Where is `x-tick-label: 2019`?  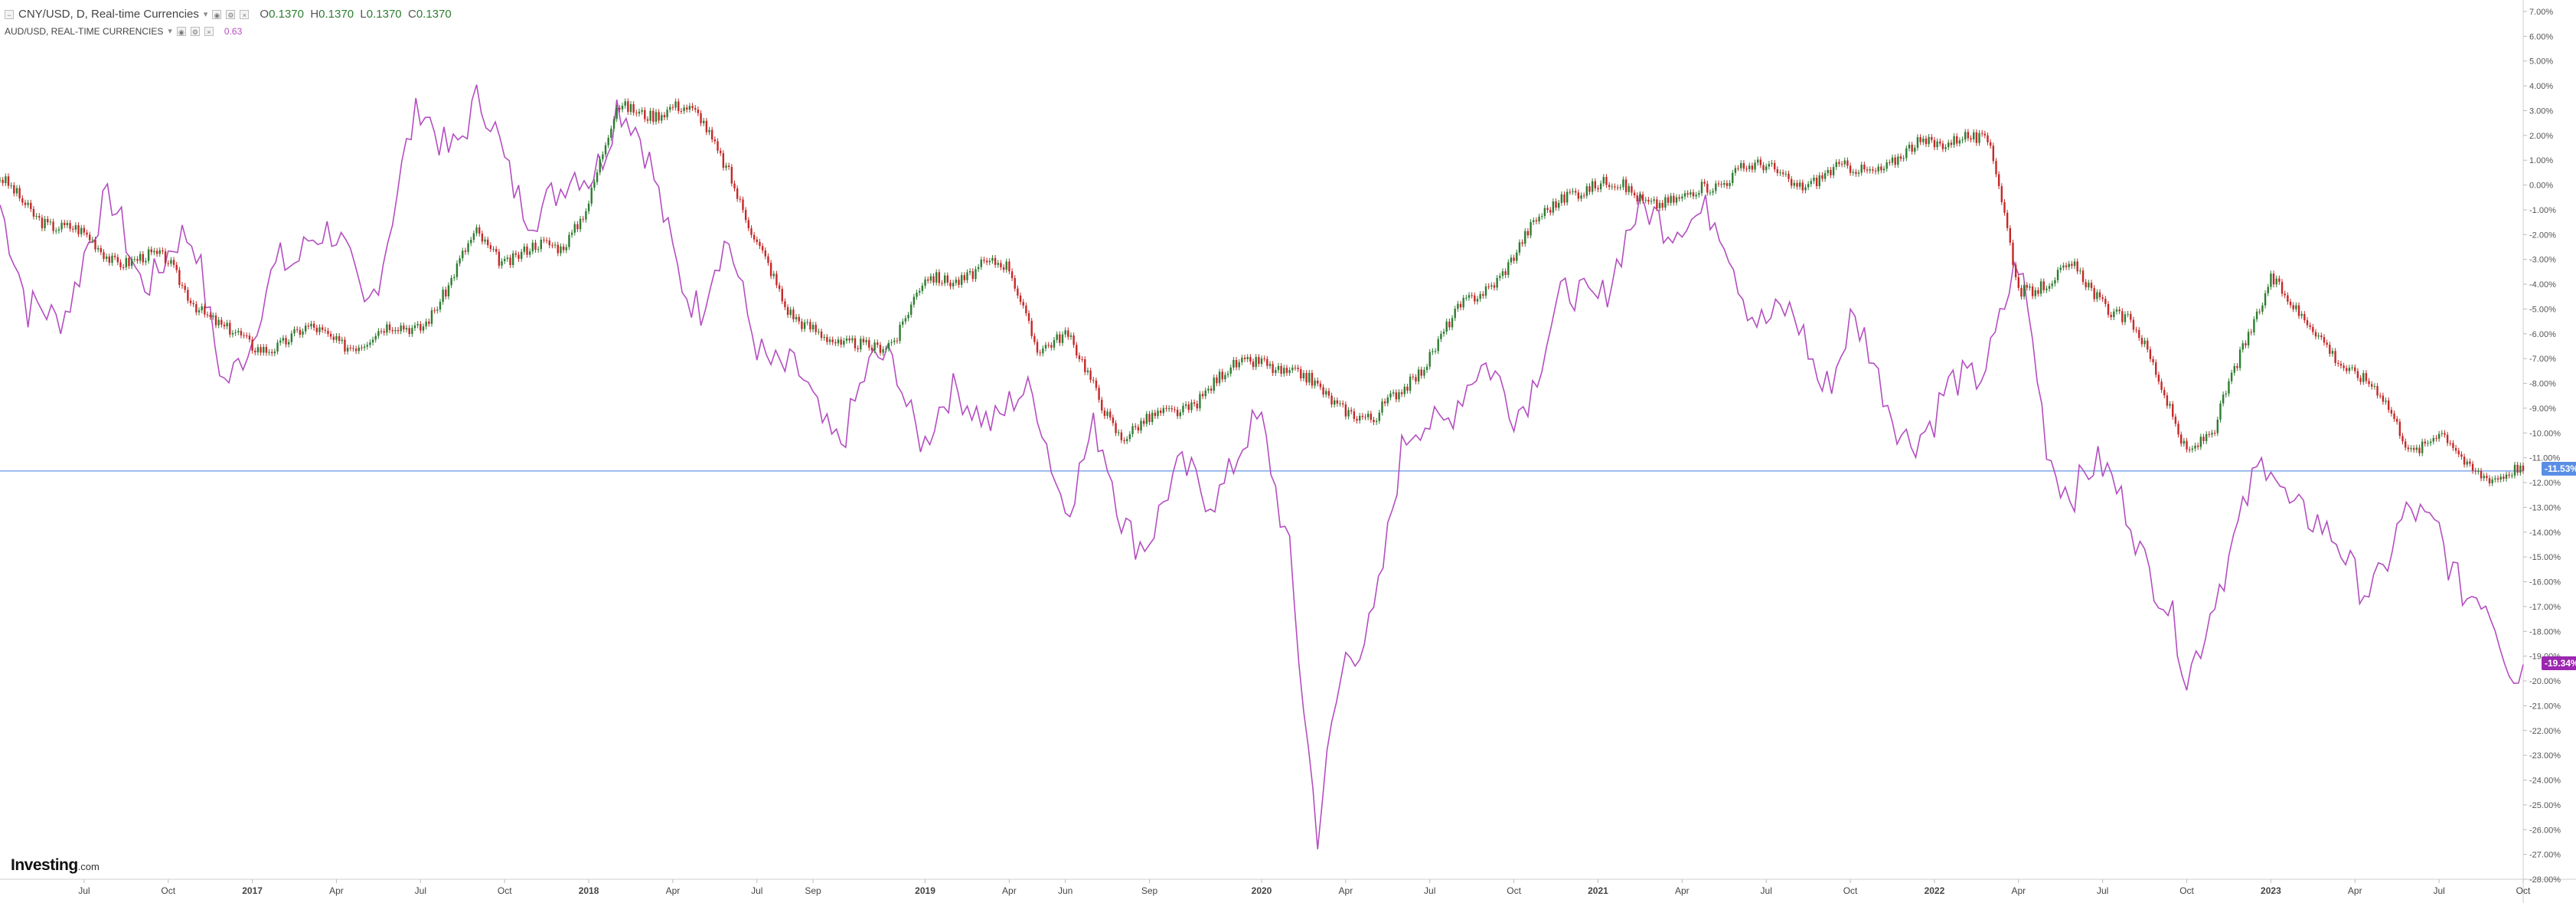
x-tick-label: 2019 is located at coordinates (925, 890).